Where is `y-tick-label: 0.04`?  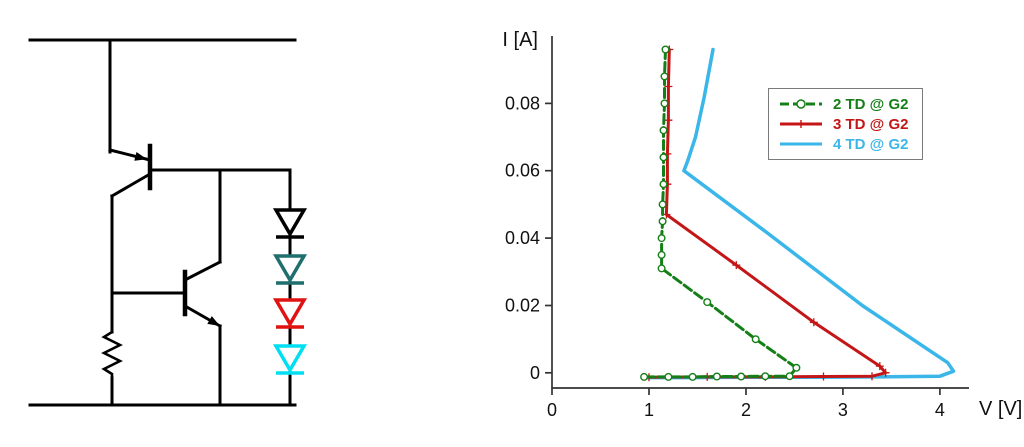 y-tick-label: 0.04 is located at coordinates (522, 238).